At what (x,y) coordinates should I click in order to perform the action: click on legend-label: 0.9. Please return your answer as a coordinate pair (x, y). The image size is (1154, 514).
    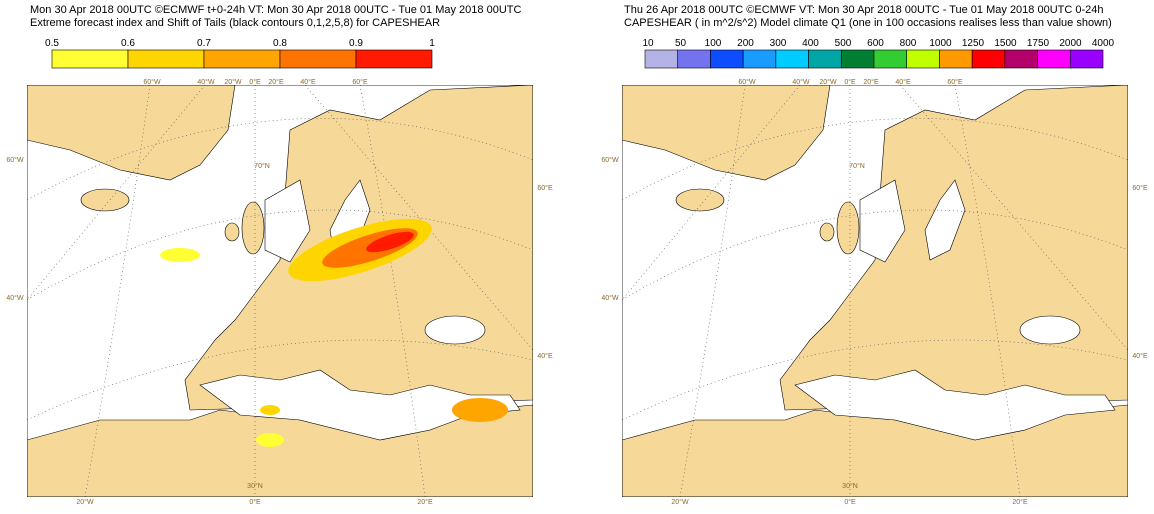
    Looking at the image, I should click on (356, 43).